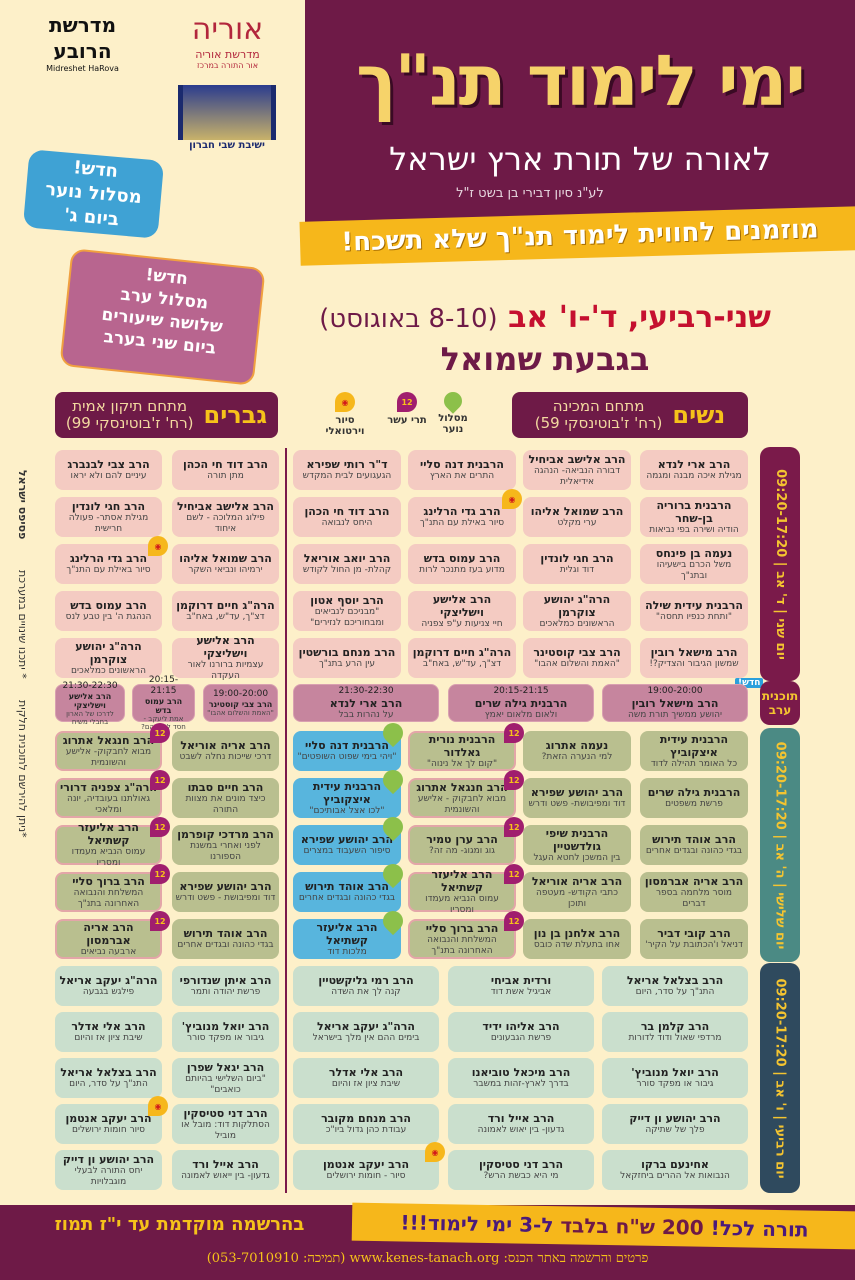 The width and height of the screenshot is (855, 1280). I want to click on lecture-card: הרב יהושע שפירא דוד ומפיבושת- פשט ודרש, so click(577, 798).